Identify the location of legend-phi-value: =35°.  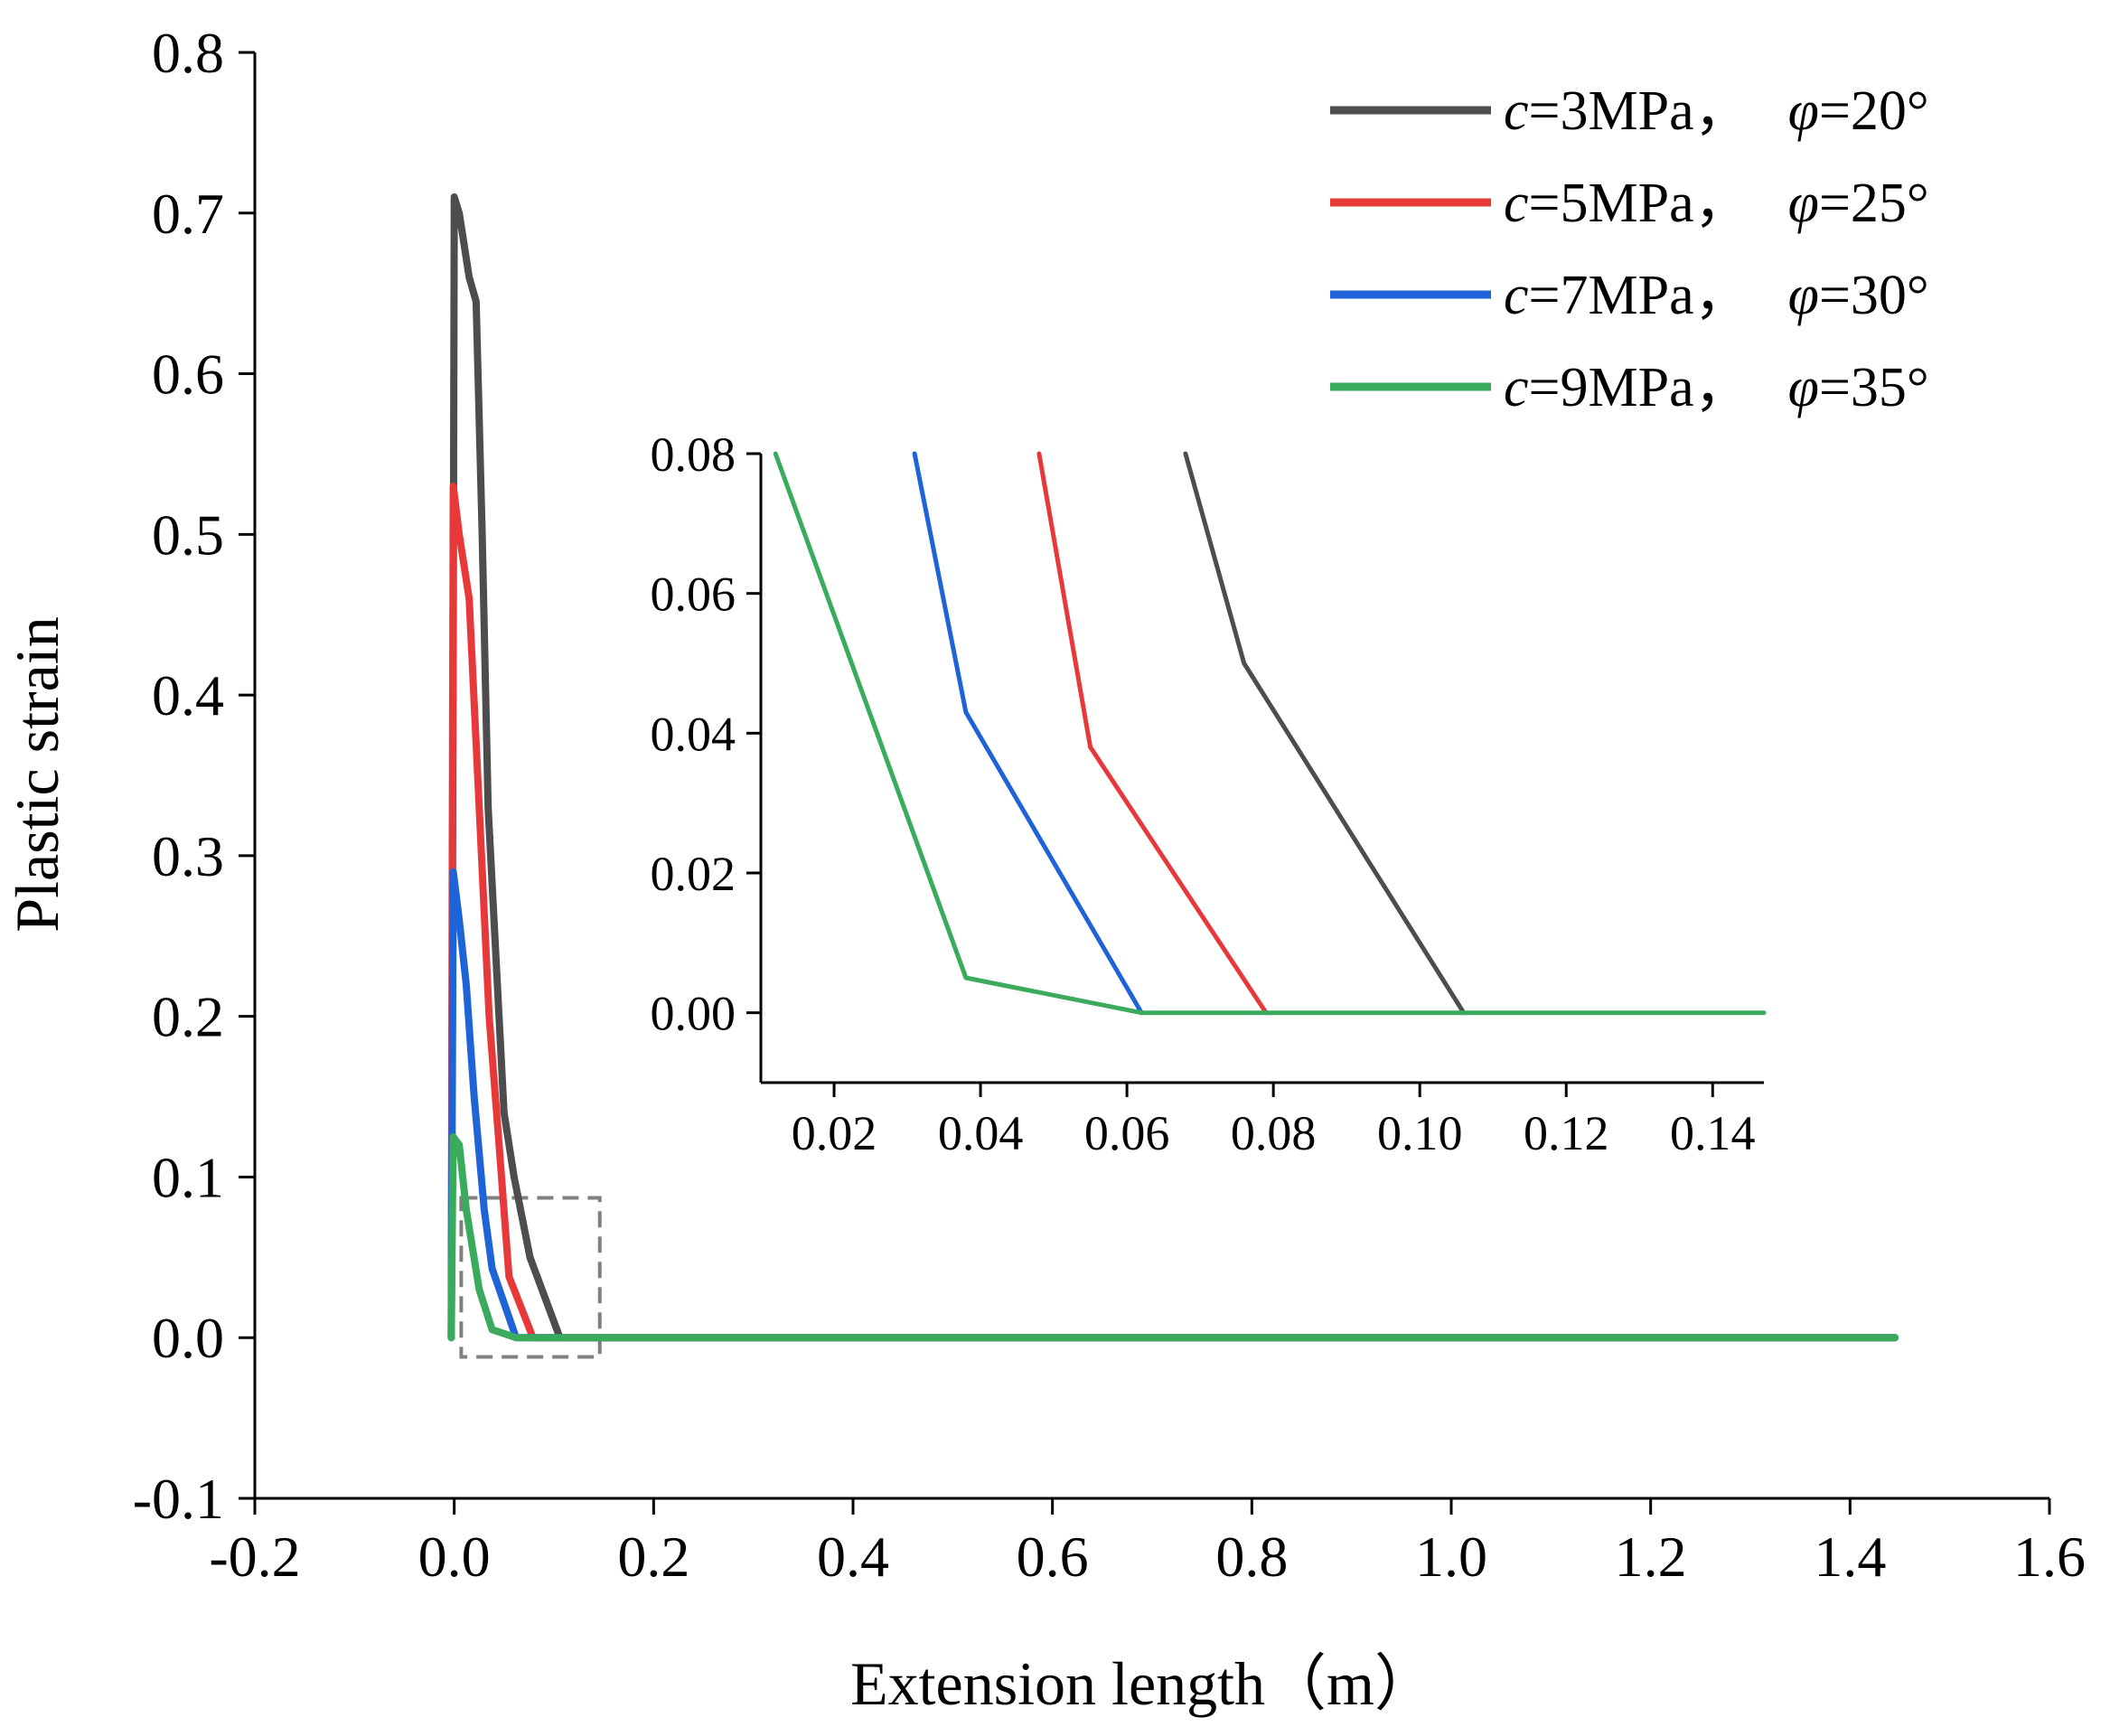
(1874, 387).